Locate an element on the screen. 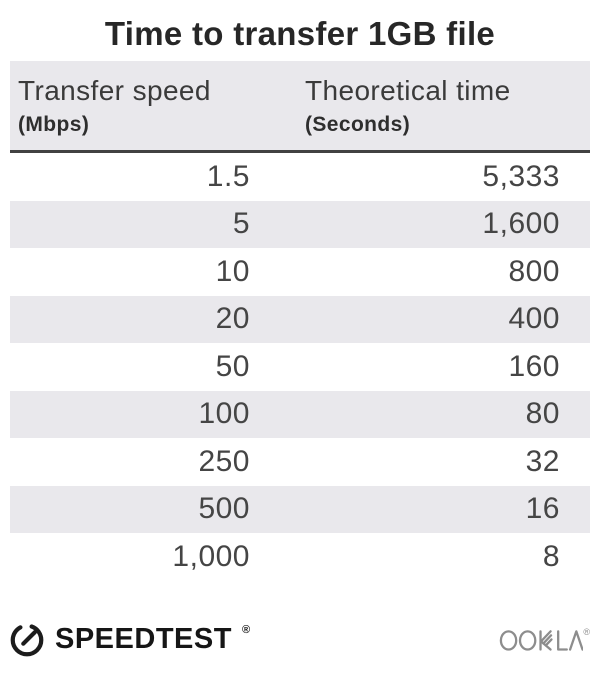  ookla-logo: ® is located at coordinates (544, 639).